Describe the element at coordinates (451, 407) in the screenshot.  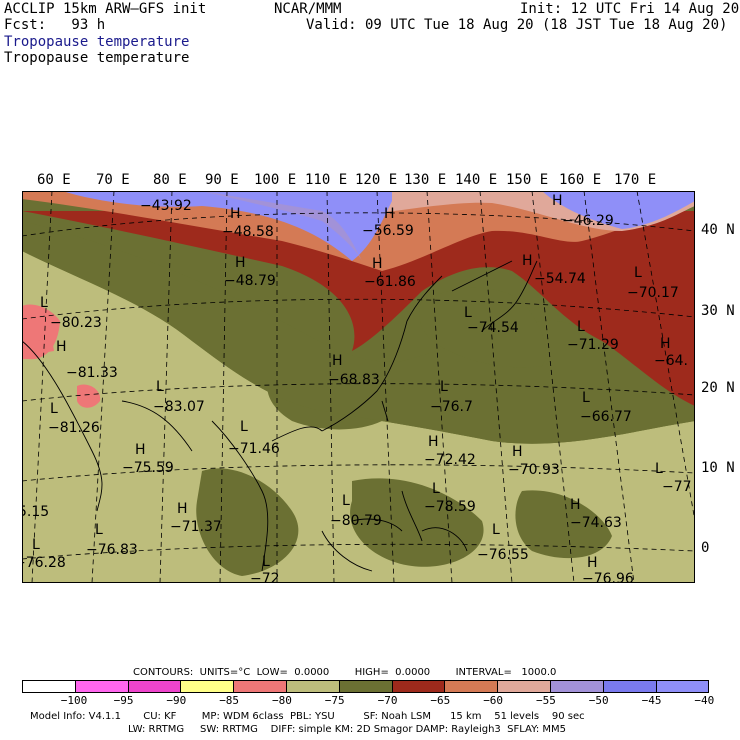
I see `map-label-value: −76.7` at that location.